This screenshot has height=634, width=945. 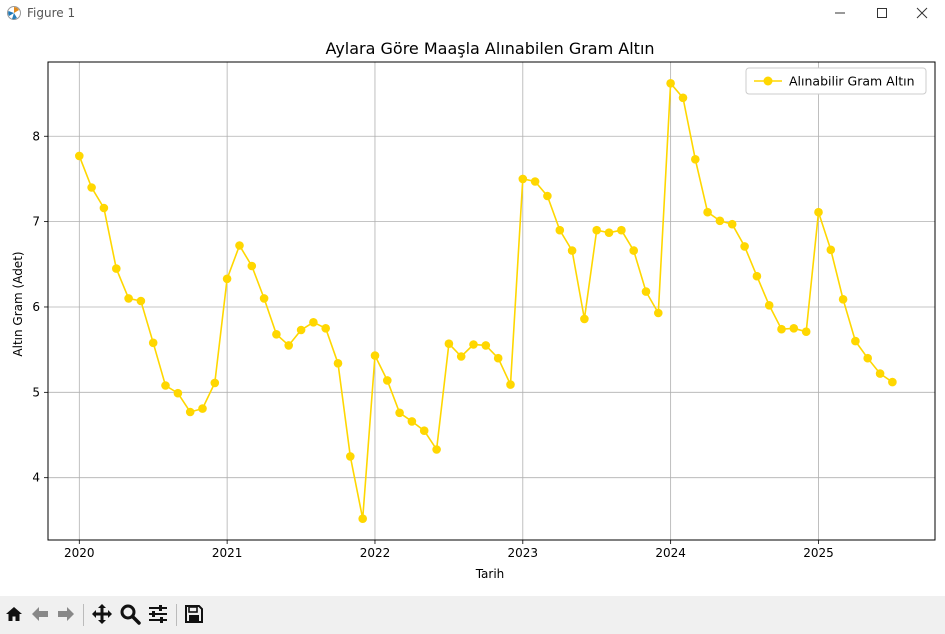 I want to click on configure-subplots-icon, so click(x=158, y=614).